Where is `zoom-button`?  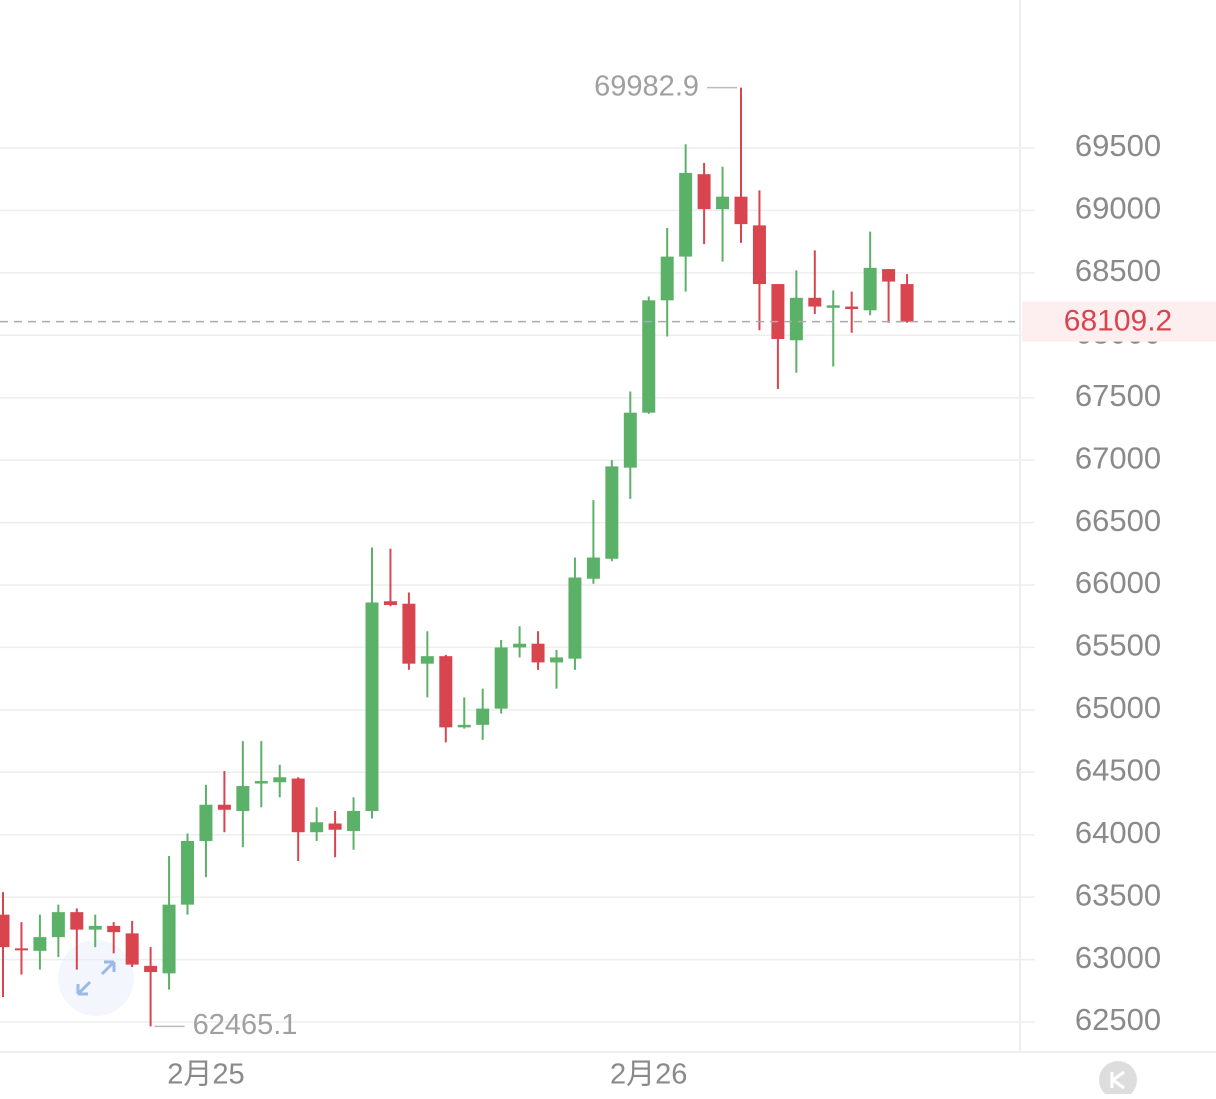 zoom-button is located at coordinates (96, 978).